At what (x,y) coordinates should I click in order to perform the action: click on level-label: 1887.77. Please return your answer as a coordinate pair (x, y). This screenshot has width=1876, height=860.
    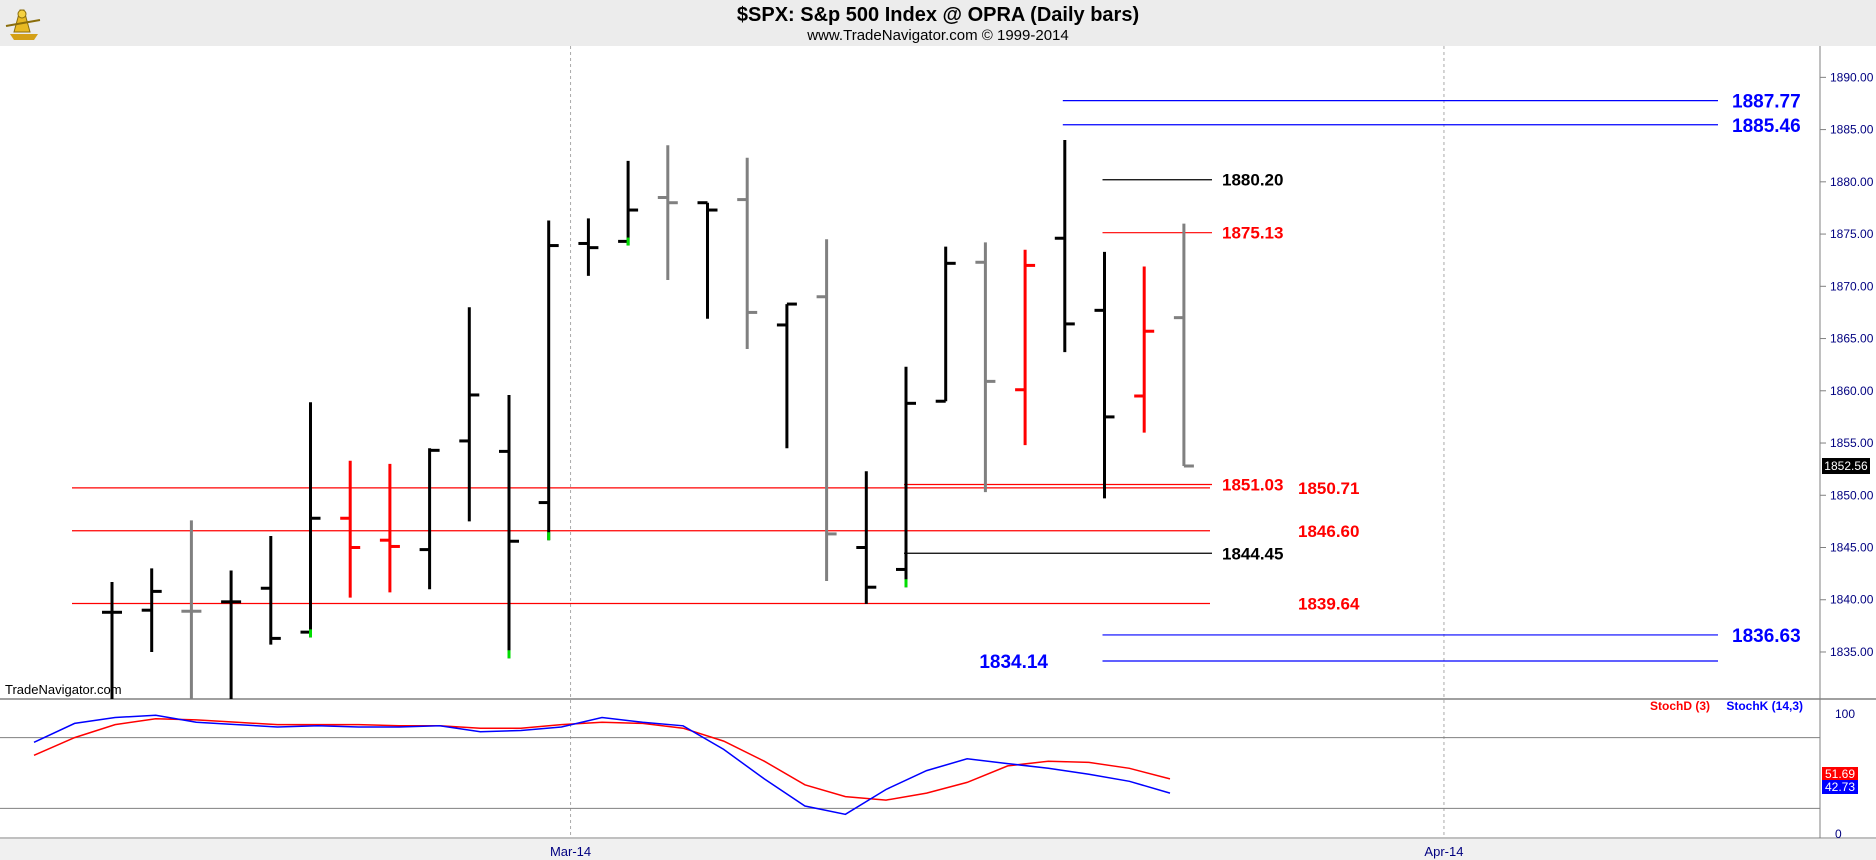
    Looking at the image, I should click on (1766, 102).